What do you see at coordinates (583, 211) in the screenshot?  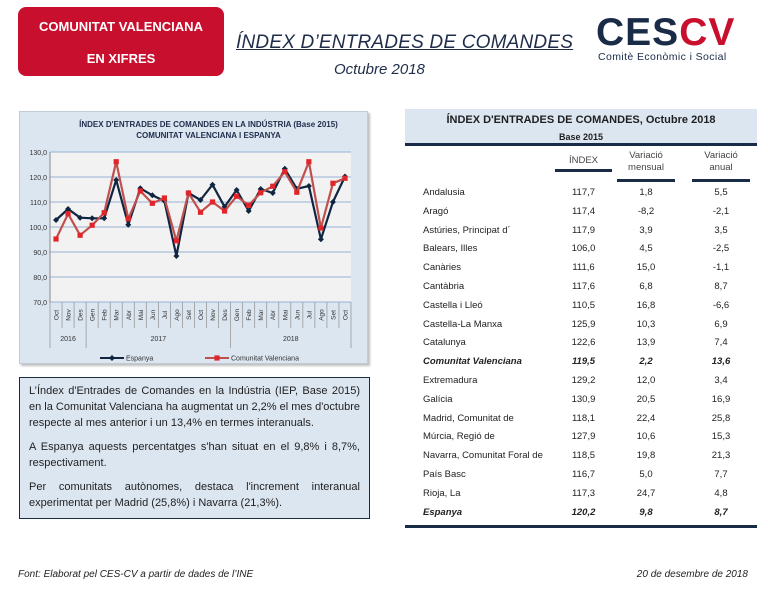 I see `index-value: 117,4` at bounding box center [583, 211].